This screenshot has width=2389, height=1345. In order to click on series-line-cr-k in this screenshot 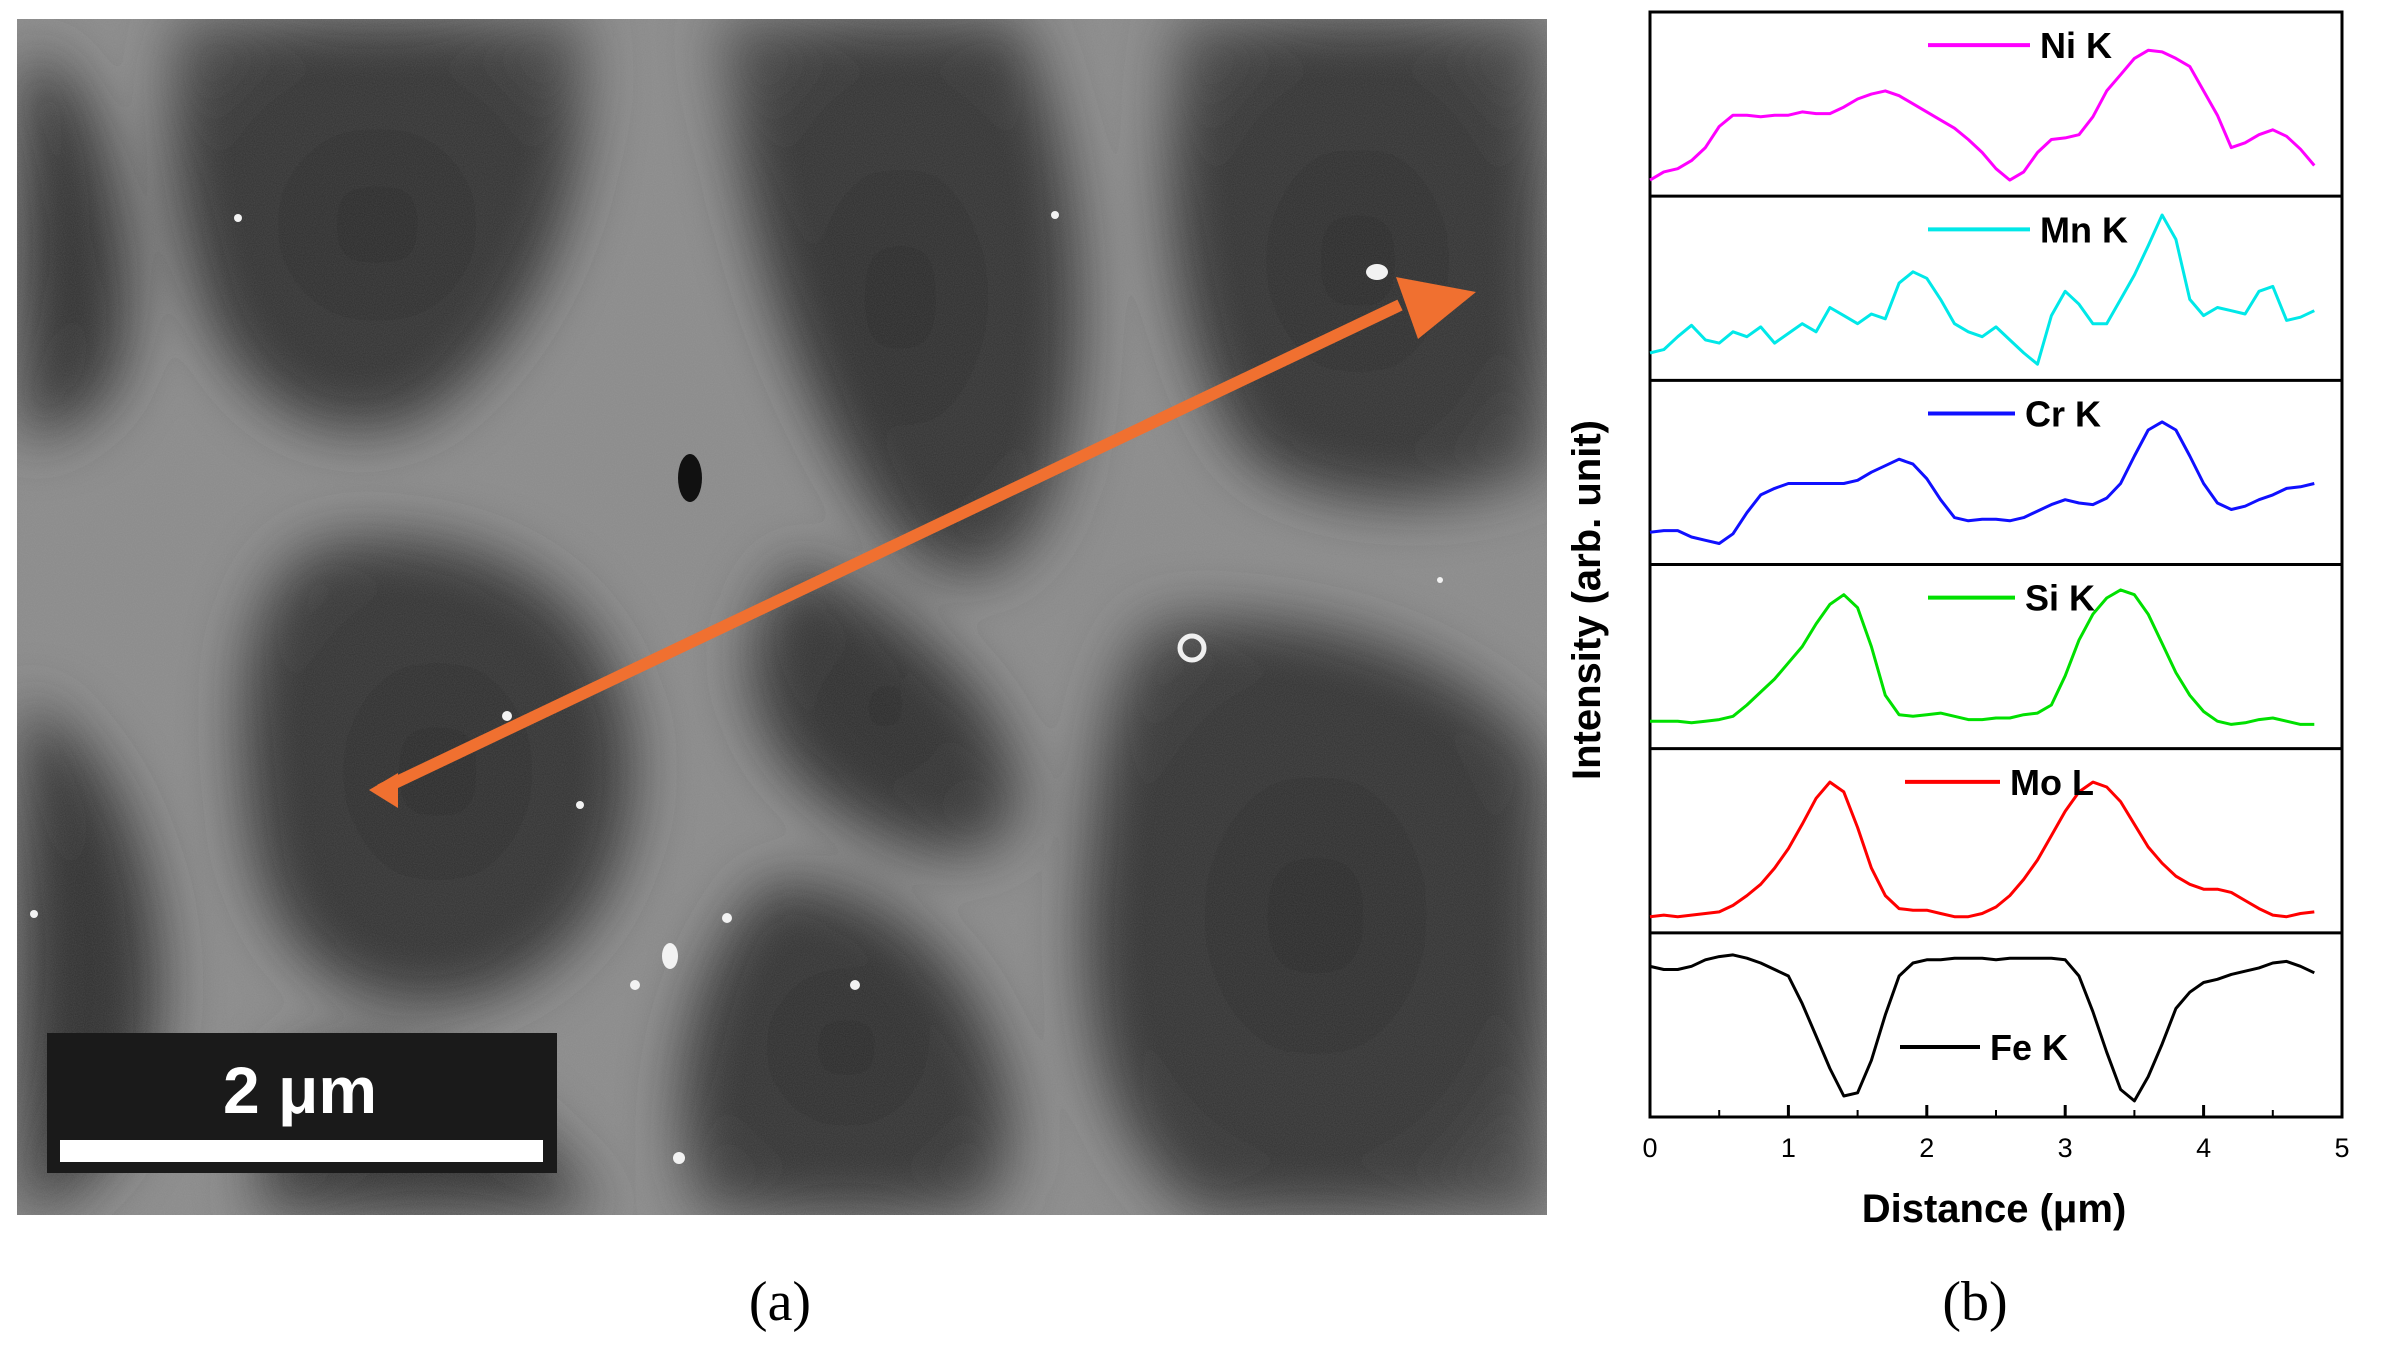, I will do `click(1982, 482)`.